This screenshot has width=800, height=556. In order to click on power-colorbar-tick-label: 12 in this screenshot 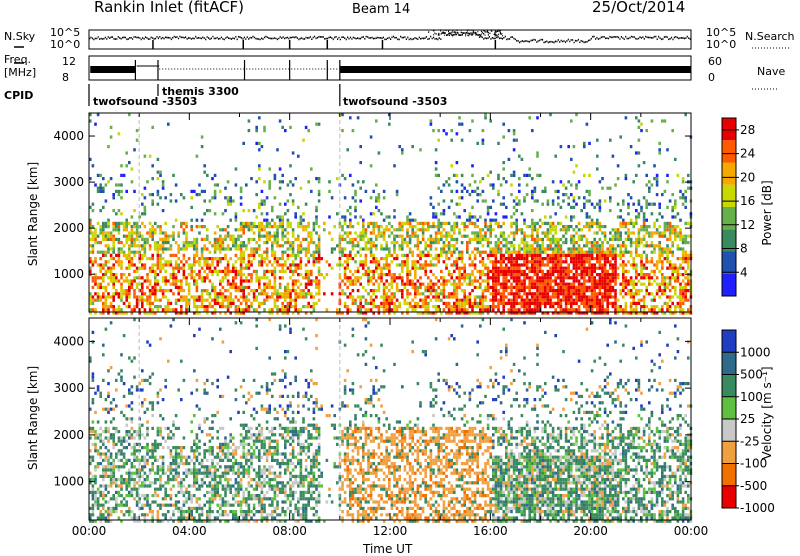, I will do `click(747, 225)`.